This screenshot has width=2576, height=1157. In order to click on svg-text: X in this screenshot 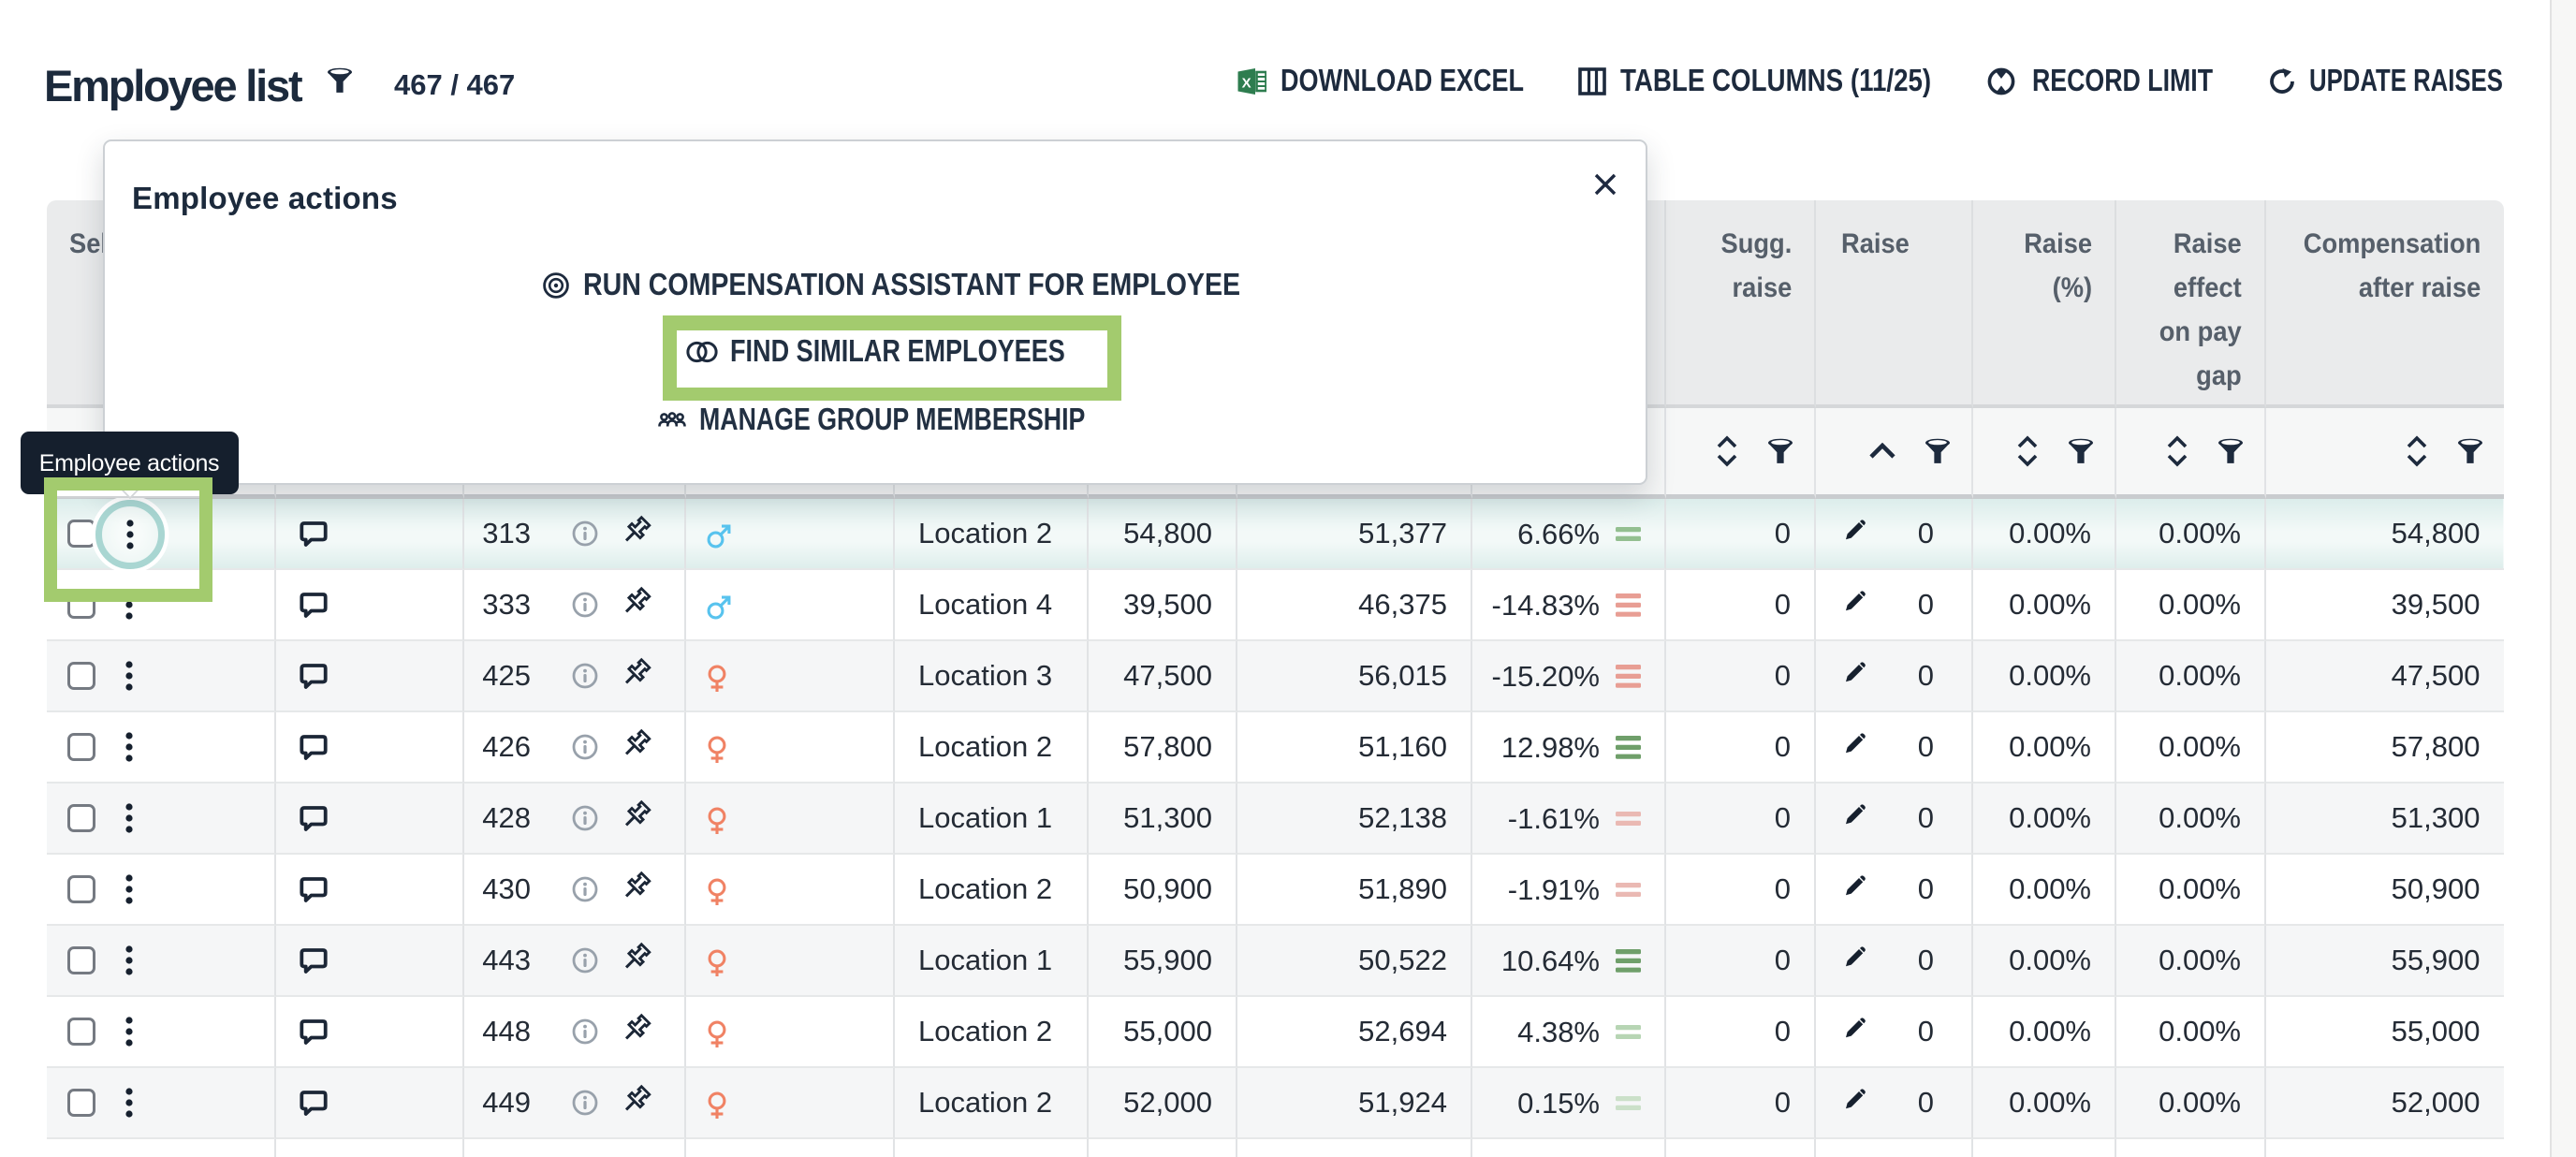, I will do `click(1246, 84)`.